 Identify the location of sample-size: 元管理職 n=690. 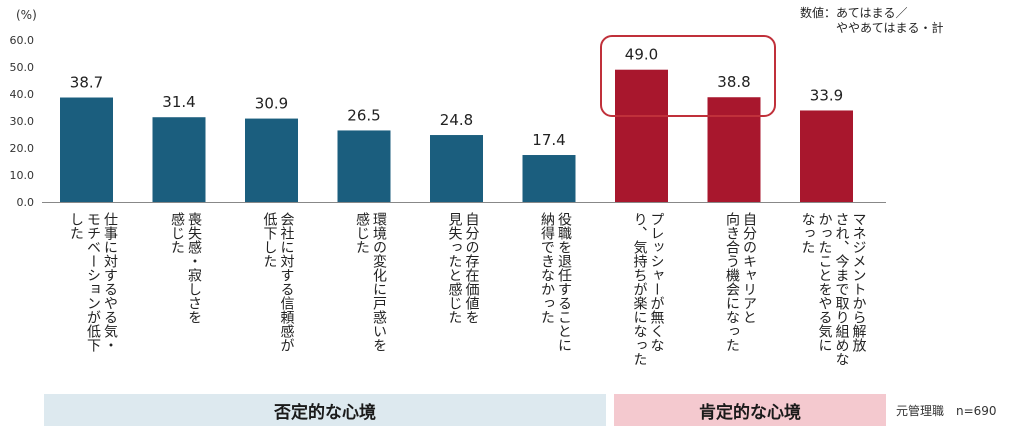
(946, 411).